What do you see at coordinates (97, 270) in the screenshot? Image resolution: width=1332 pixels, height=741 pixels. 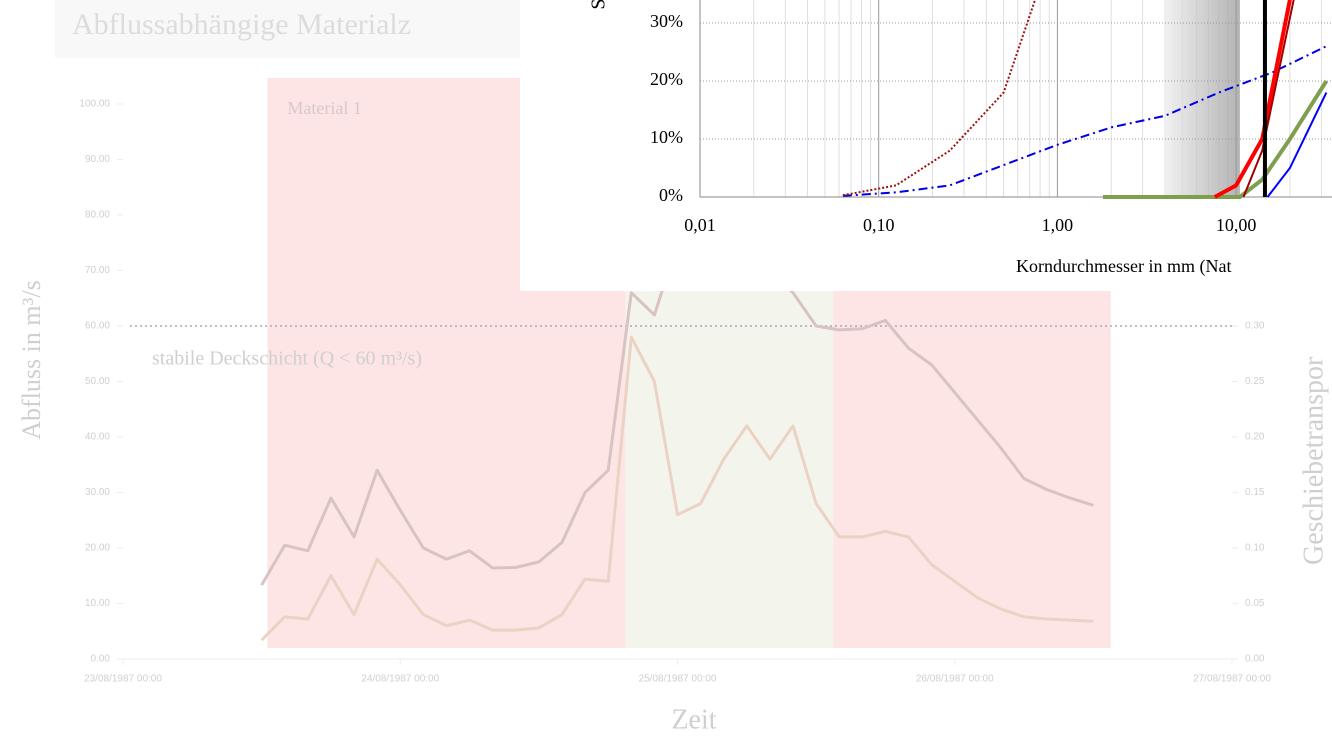 I see `y-tick-label: 70.00` at bounding box center [97, 270].